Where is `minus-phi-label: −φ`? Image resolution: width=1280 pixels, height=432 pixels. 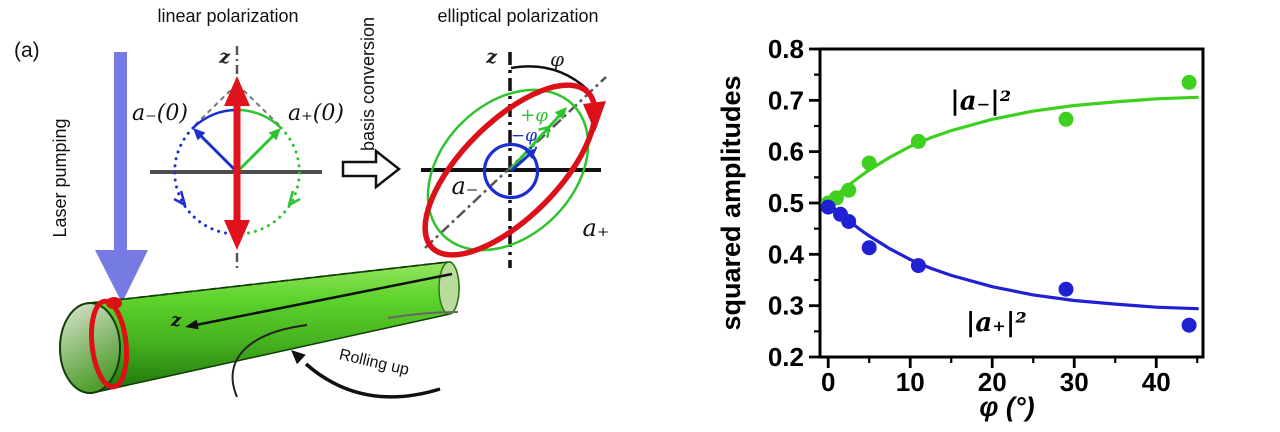 minus-phi-label: −φ is located at coordinates (524, 136).